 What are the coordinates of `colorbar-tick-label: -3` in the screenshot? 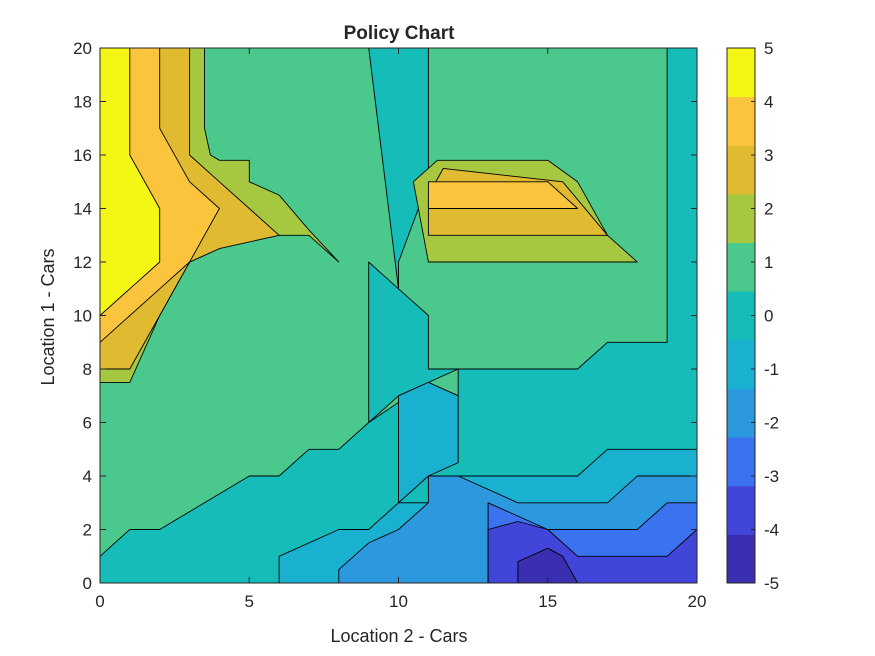 It's located at (771, 476).